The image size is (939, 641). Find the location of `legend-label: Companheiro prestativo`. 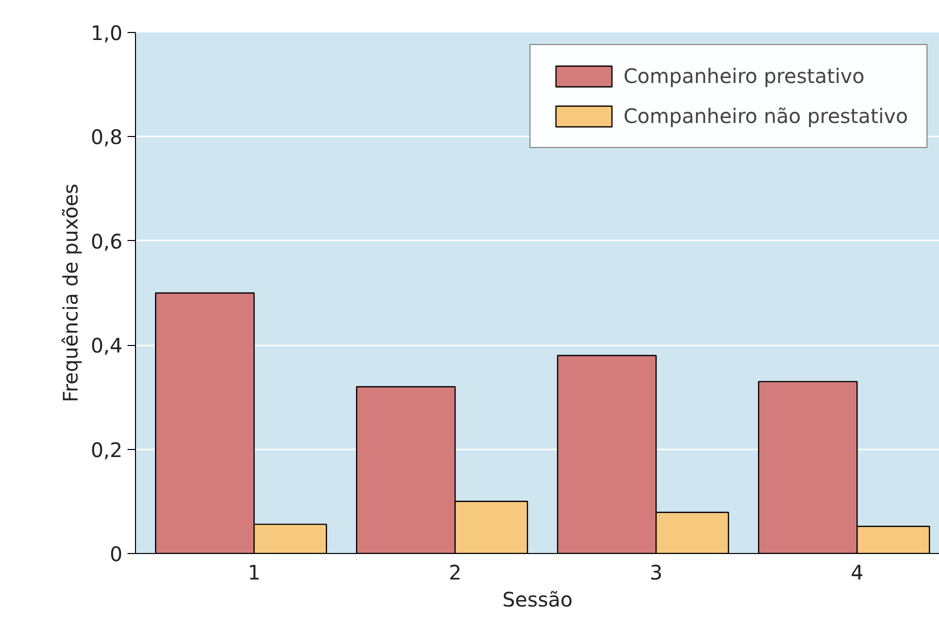

legend-label: Companheiro prestativo is located at coordinates (743, 76).